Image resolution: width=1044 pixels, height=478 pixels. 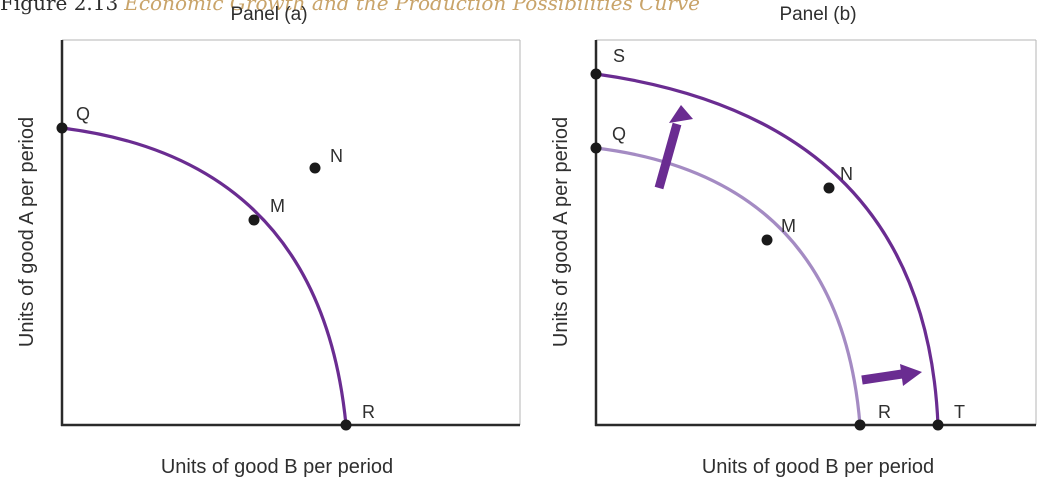 I want to click on panel-b-label-s: S, so click(x=619, y=56).